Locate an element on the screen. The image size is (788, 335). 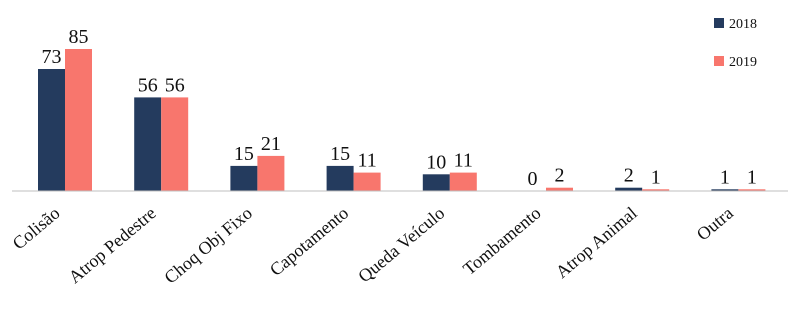
category-label-outra: Outra is located at coordinates (715, 224).